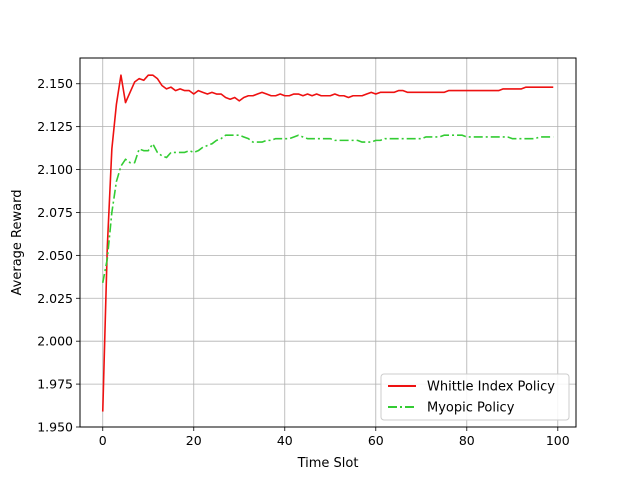 This screenshot has height=480, width=640. Describe the element at coordinates (103, 440) in the screenshot. I see `x-tick-label: 0` at that location.